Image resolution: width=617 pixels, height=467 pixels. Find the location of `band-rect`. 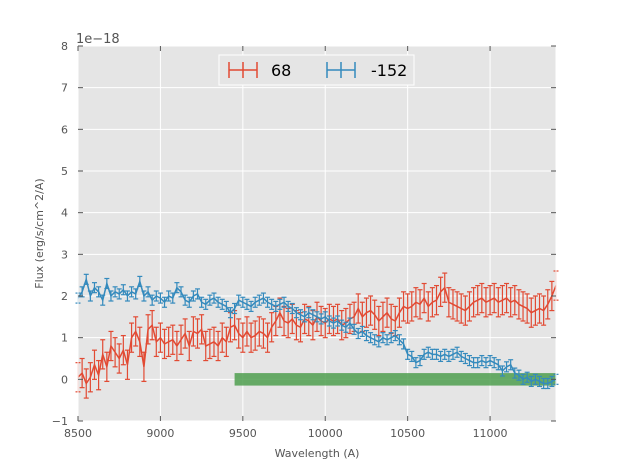

band-rect is located at coordinates (395, 379).